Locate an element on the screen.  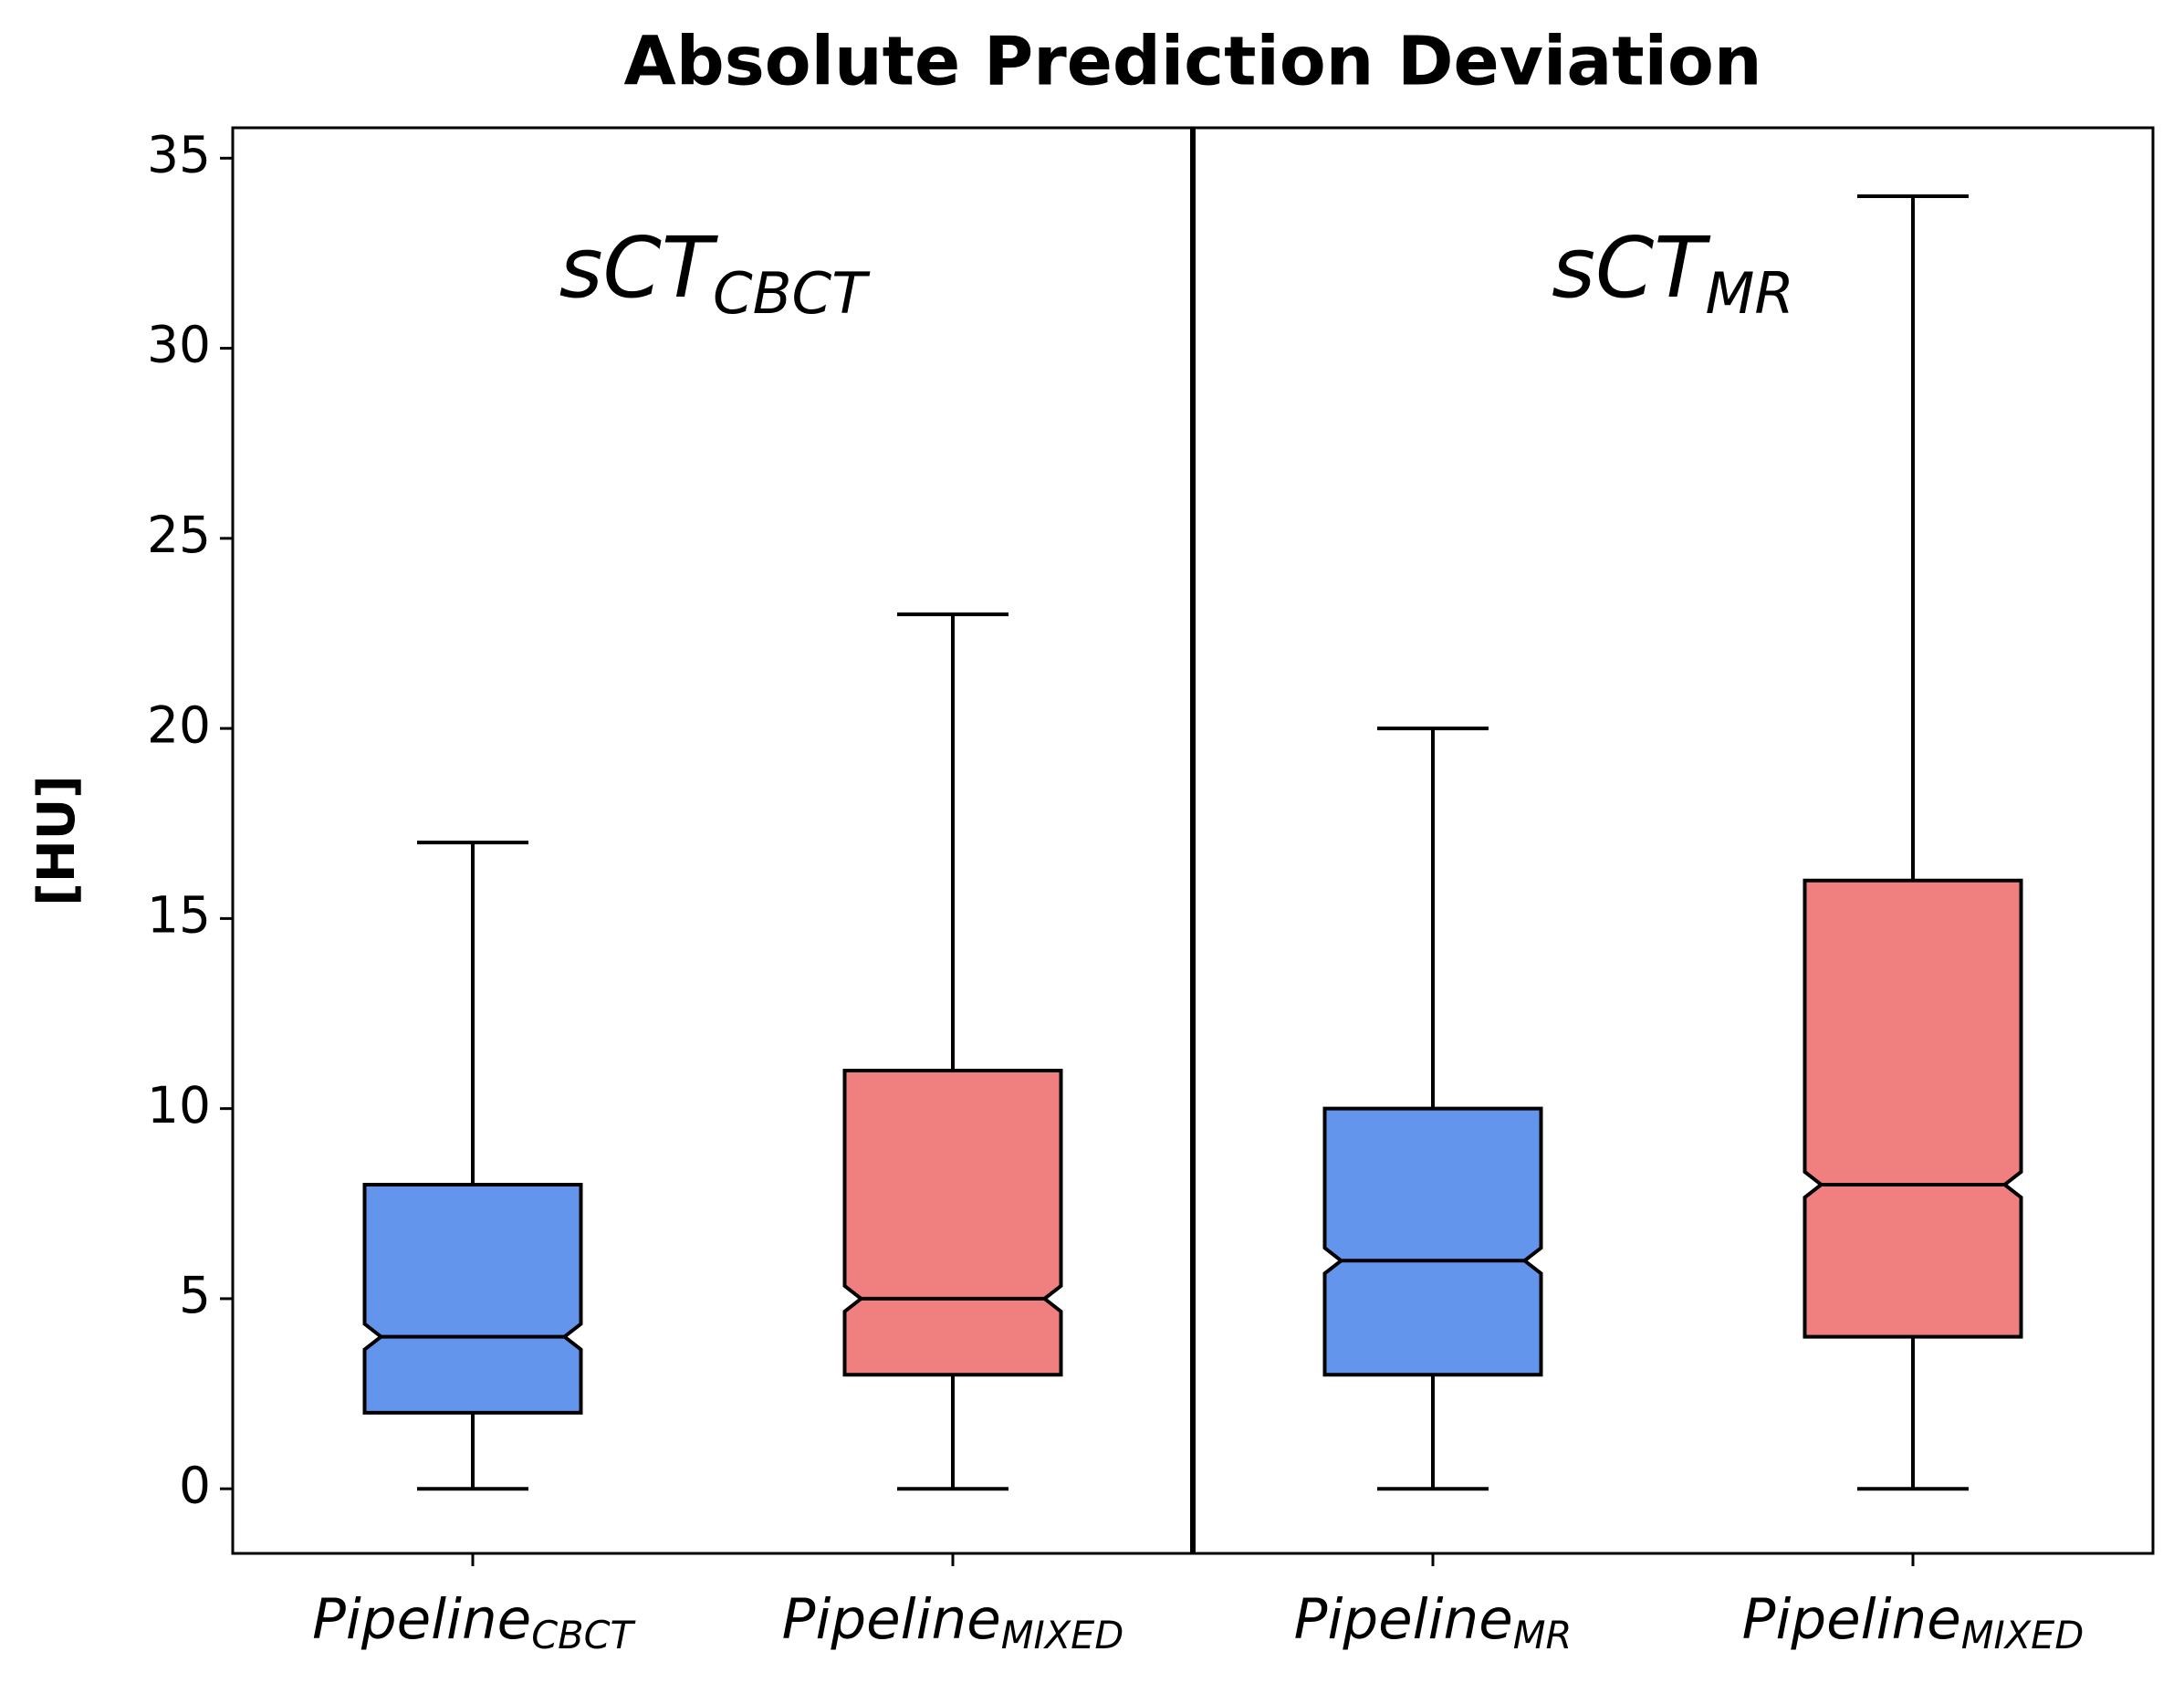
panel-label: sCTCBCT is located at coordinates (716, 272).